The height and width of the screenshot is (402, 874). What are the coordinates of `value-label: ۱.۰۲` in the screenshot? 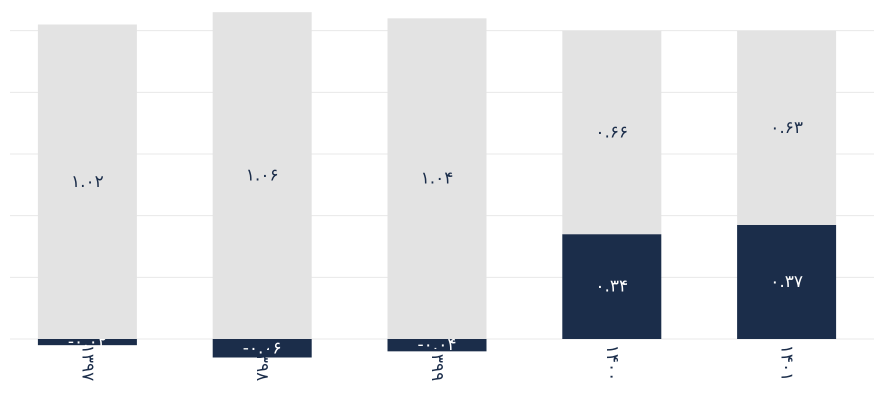 It's located at (87, 182).